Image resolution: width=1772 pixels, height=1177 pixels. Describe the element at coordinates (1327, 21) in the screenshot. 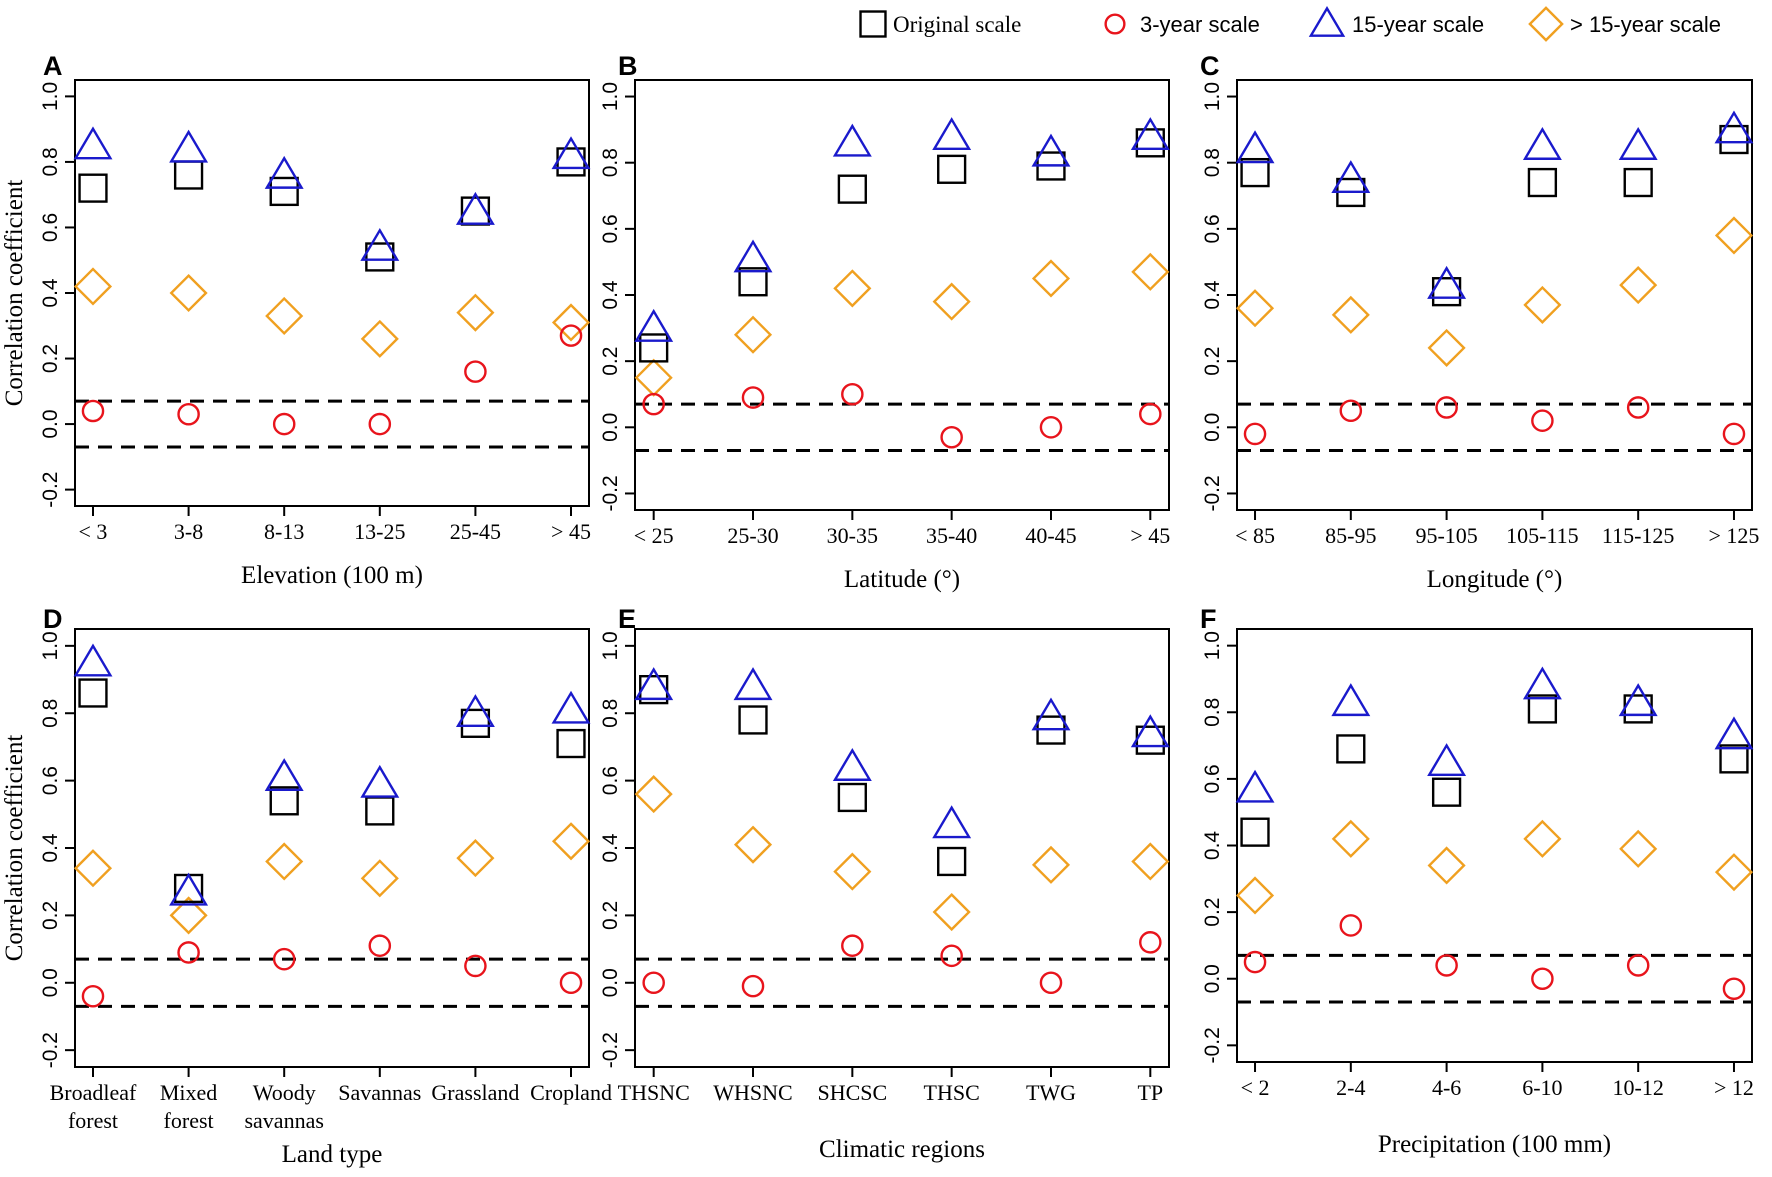

I see `legend-marker-y15` at that location.